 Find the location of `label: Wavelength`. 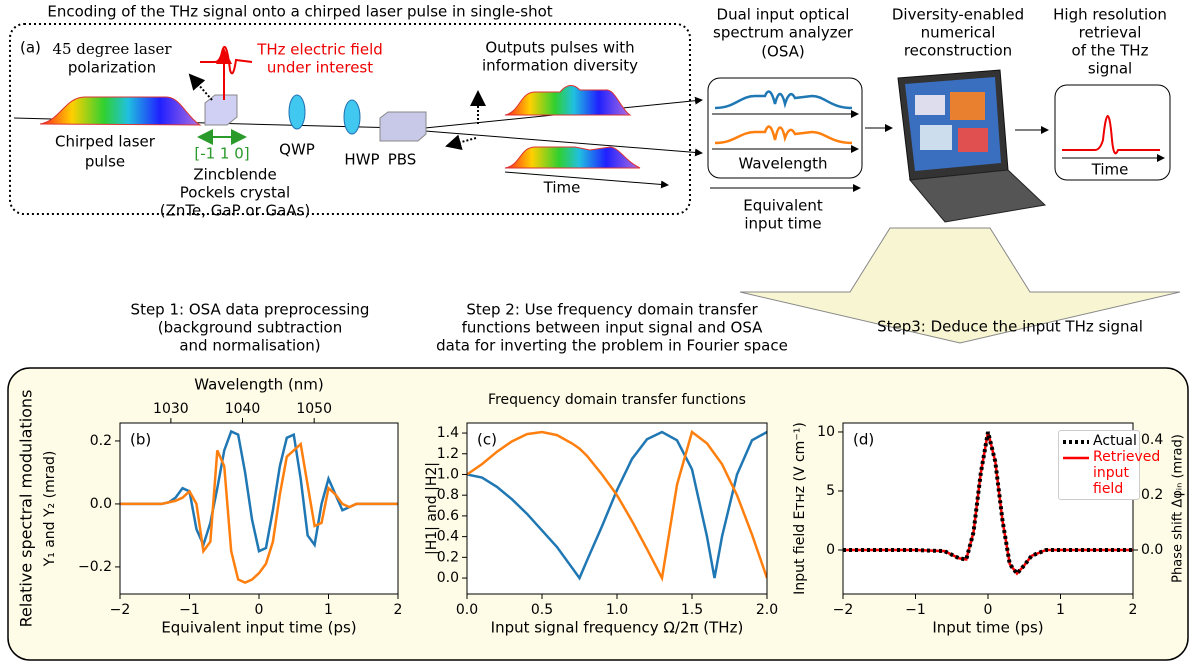

label: Wavelength is located at coordinates (783, 164).